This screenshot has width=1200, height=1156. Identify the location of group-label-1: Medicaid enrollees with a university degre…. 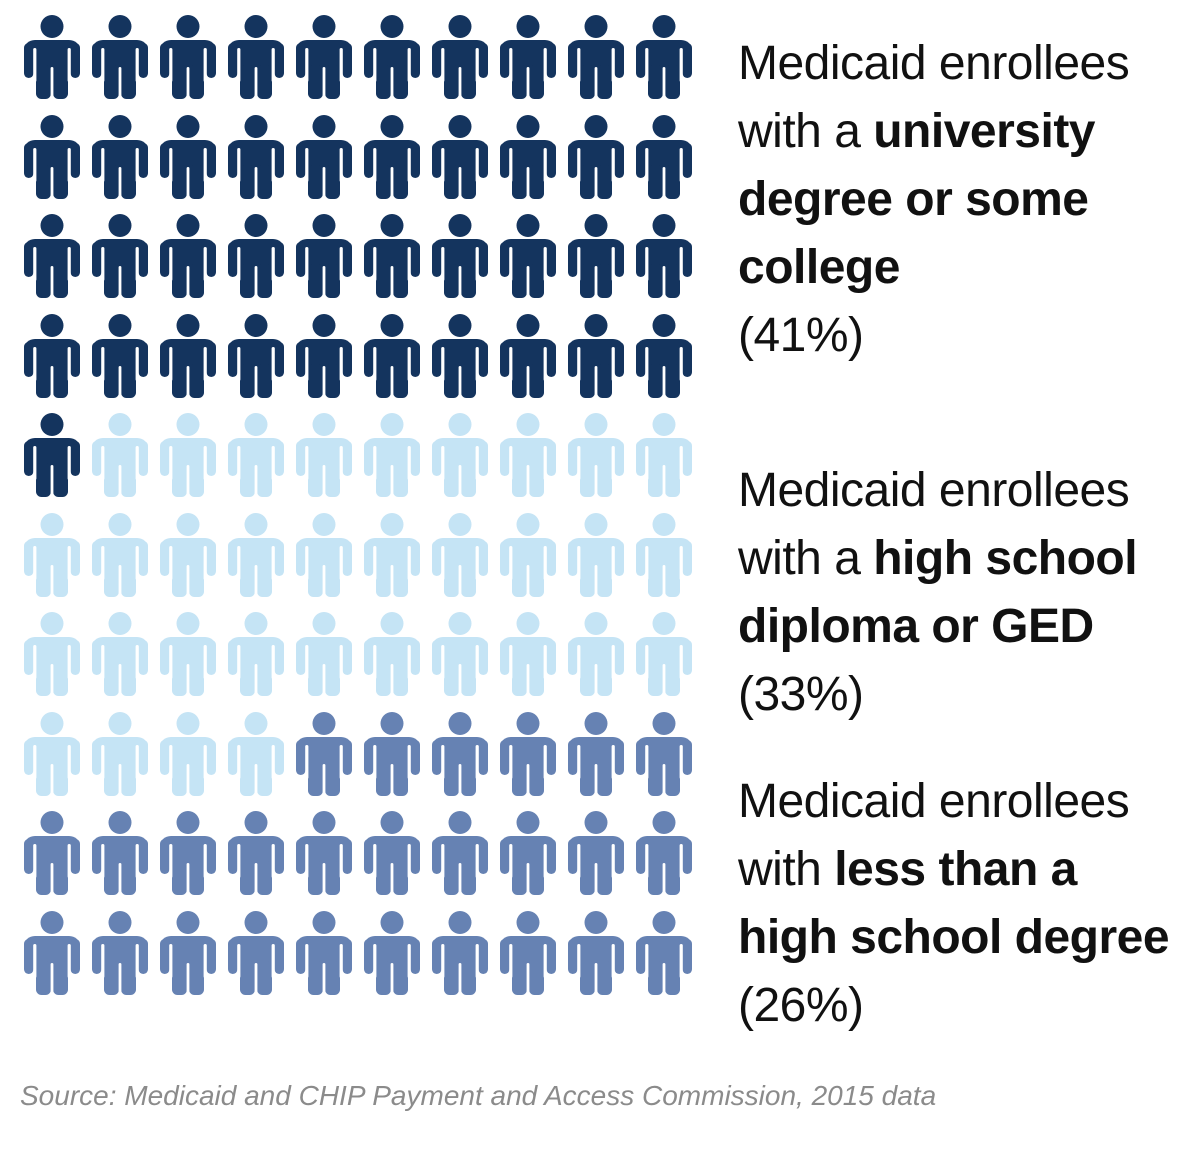
(969, 200).